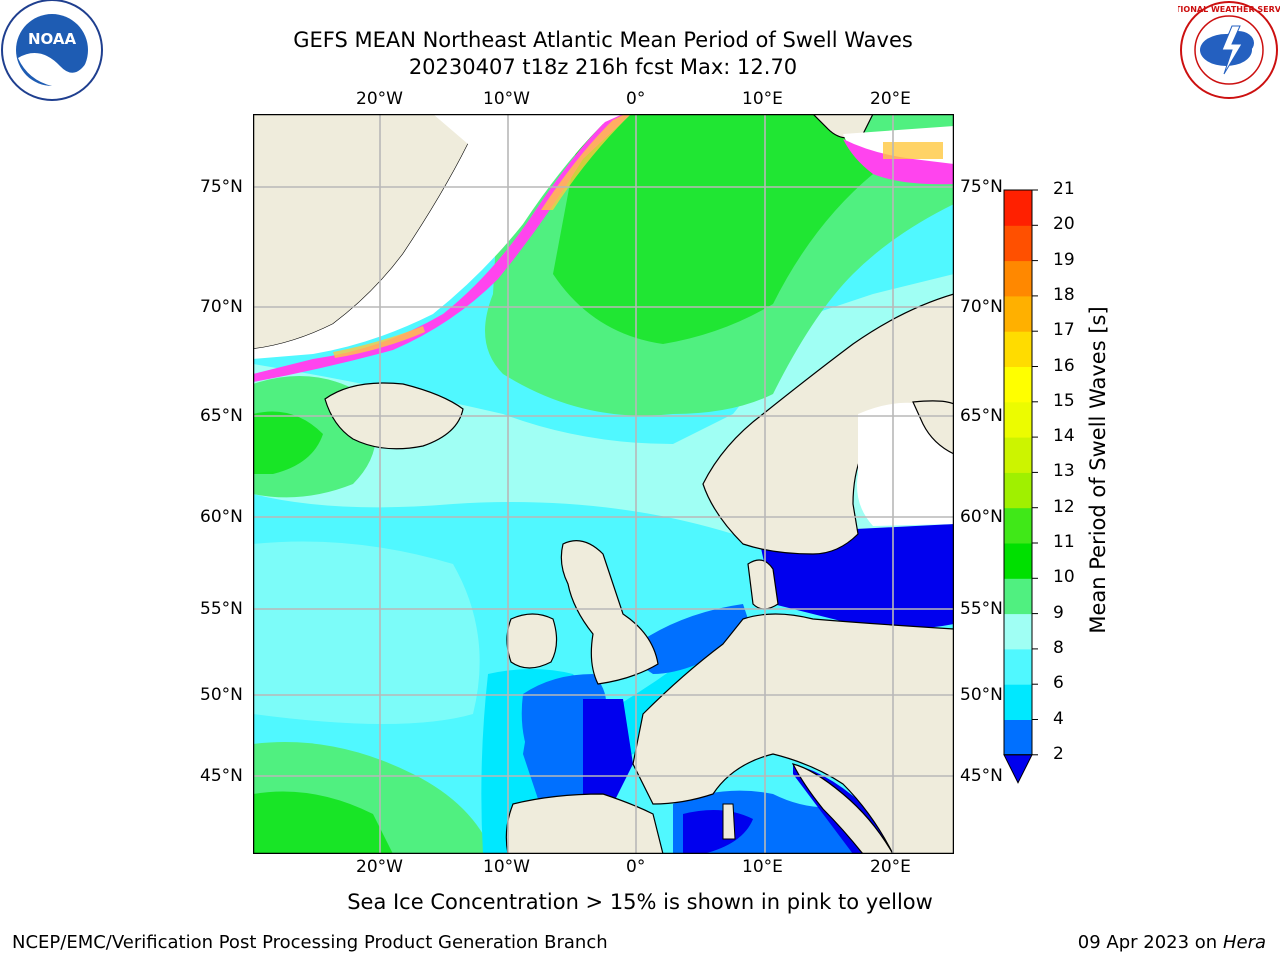 The width and height of the screenshot is (1280, 960). I want to click on footer-host: Hera, so click(1244, 942).